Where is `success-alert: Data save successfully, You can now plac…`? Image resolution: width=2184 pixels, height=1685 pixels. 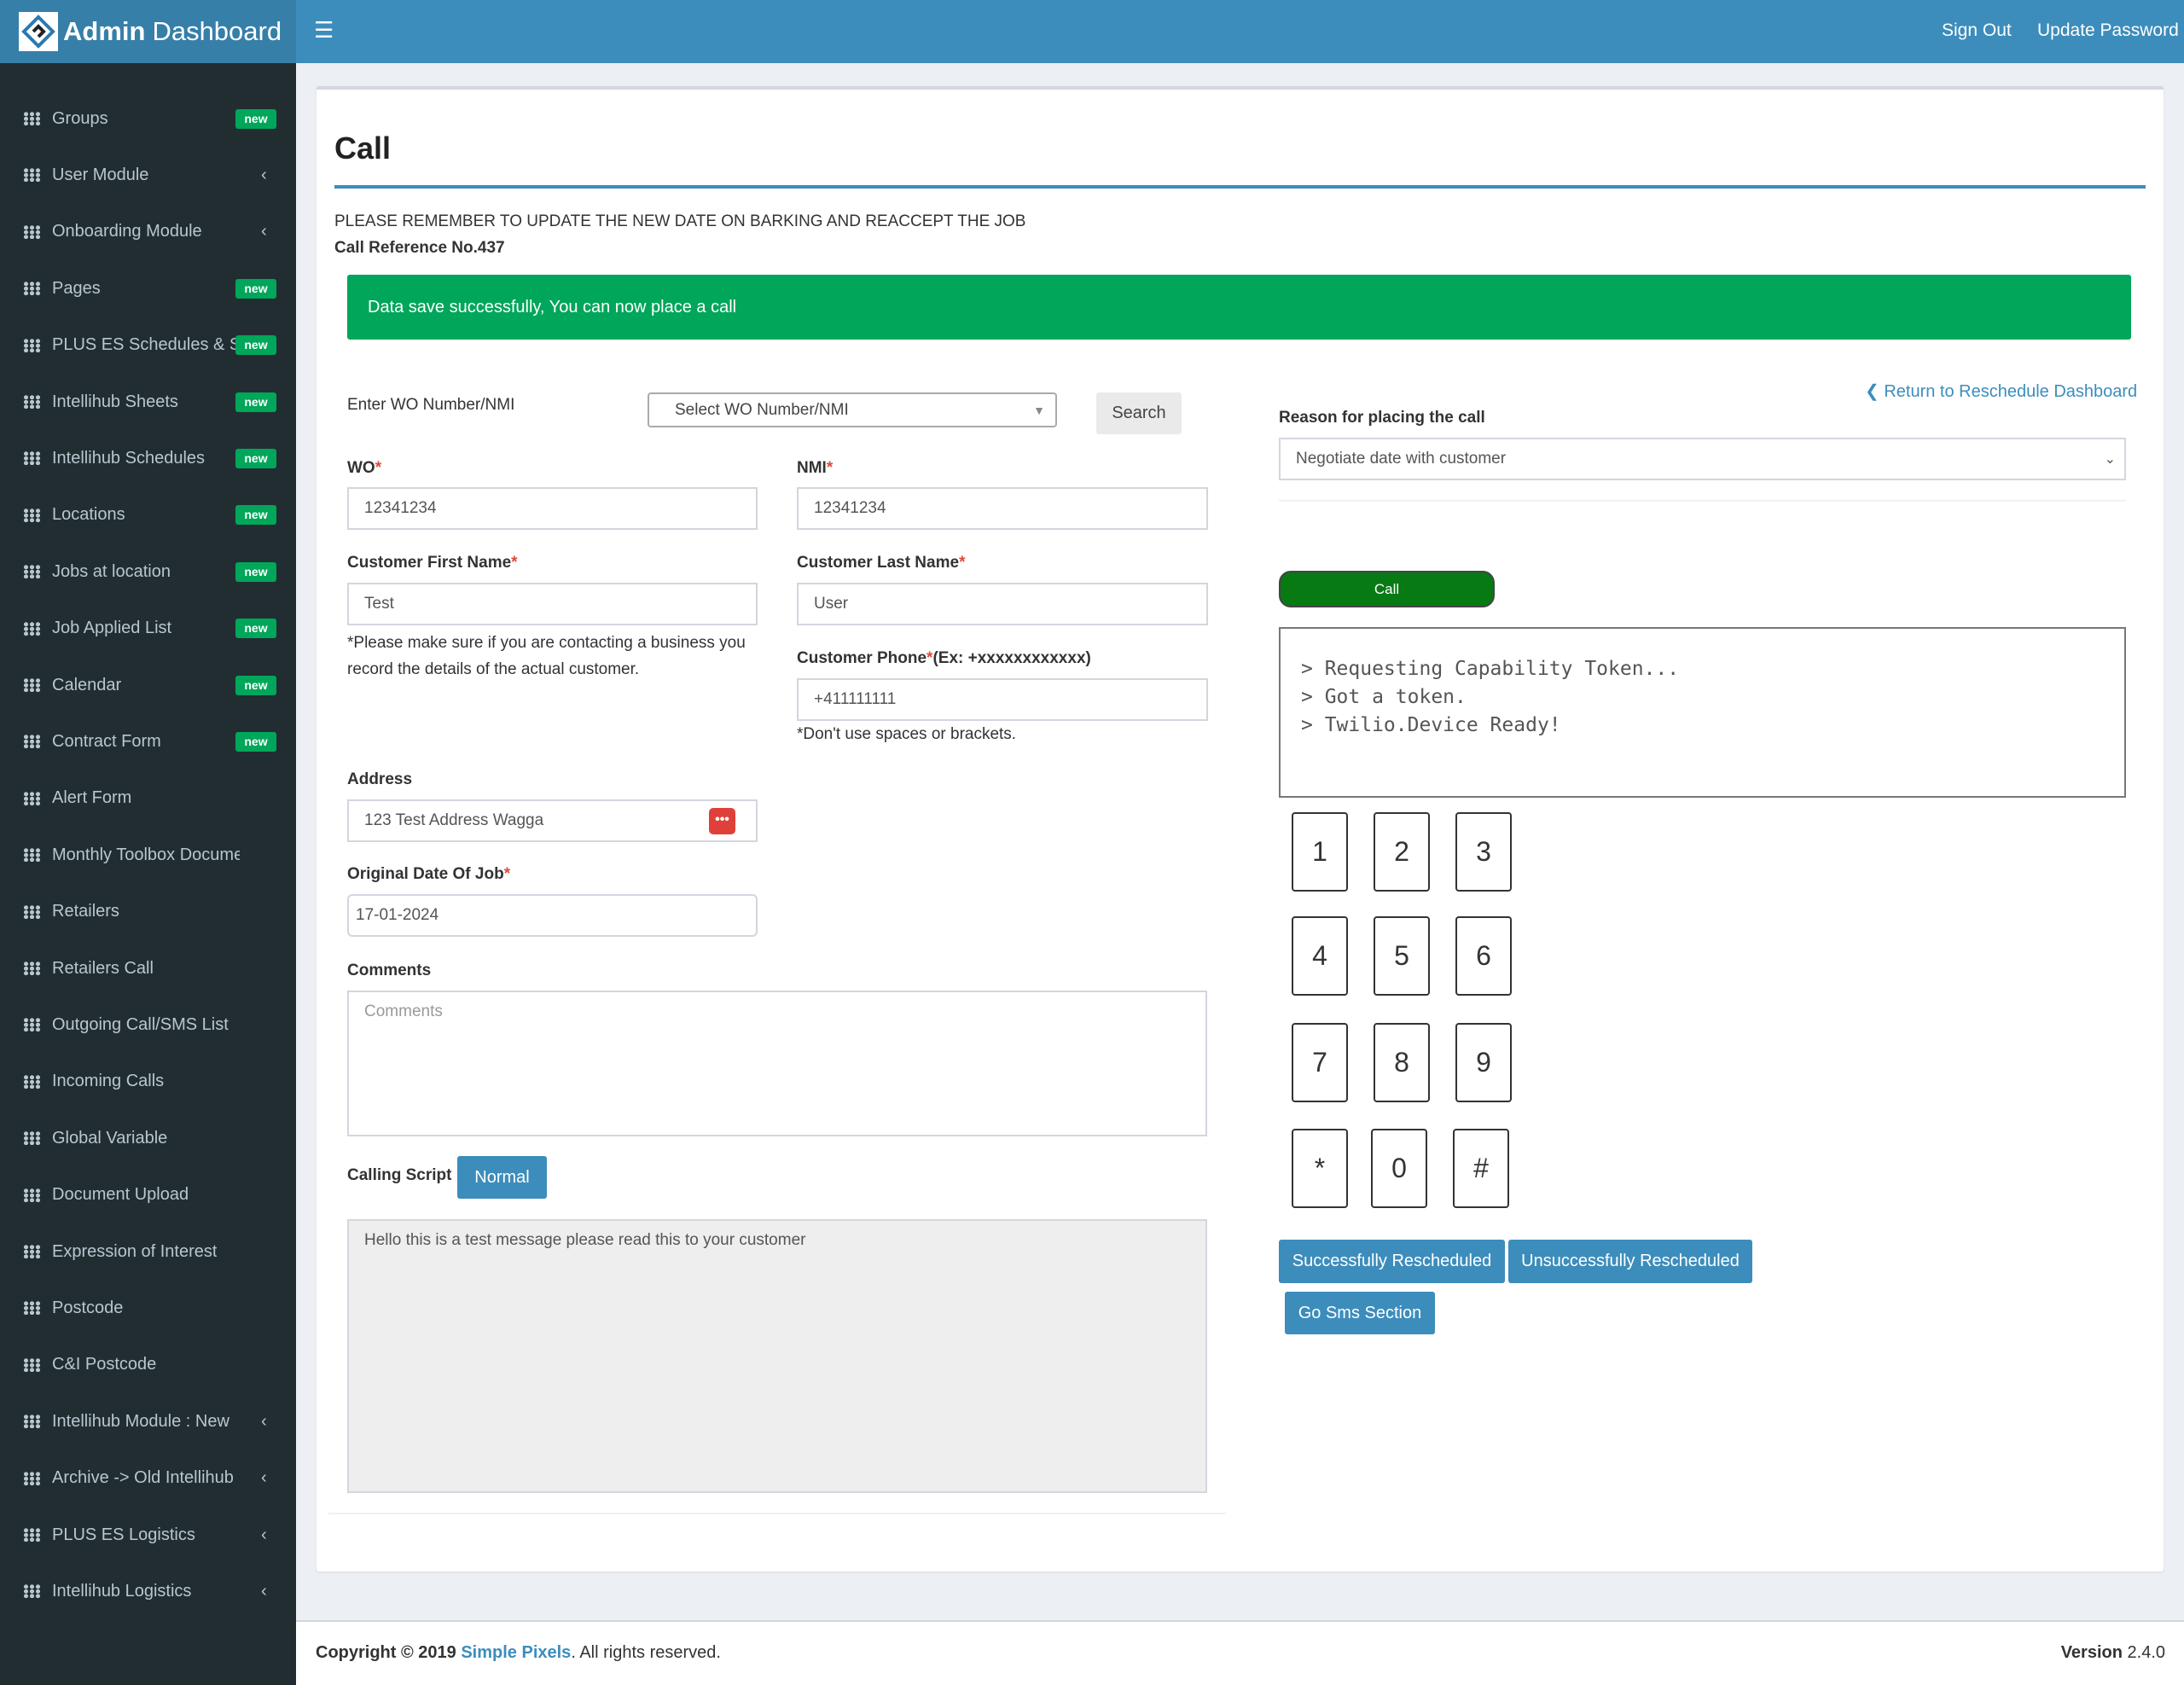 success-alert: Data save successfully, You can now plac… is located at coordinates (1239, 307).